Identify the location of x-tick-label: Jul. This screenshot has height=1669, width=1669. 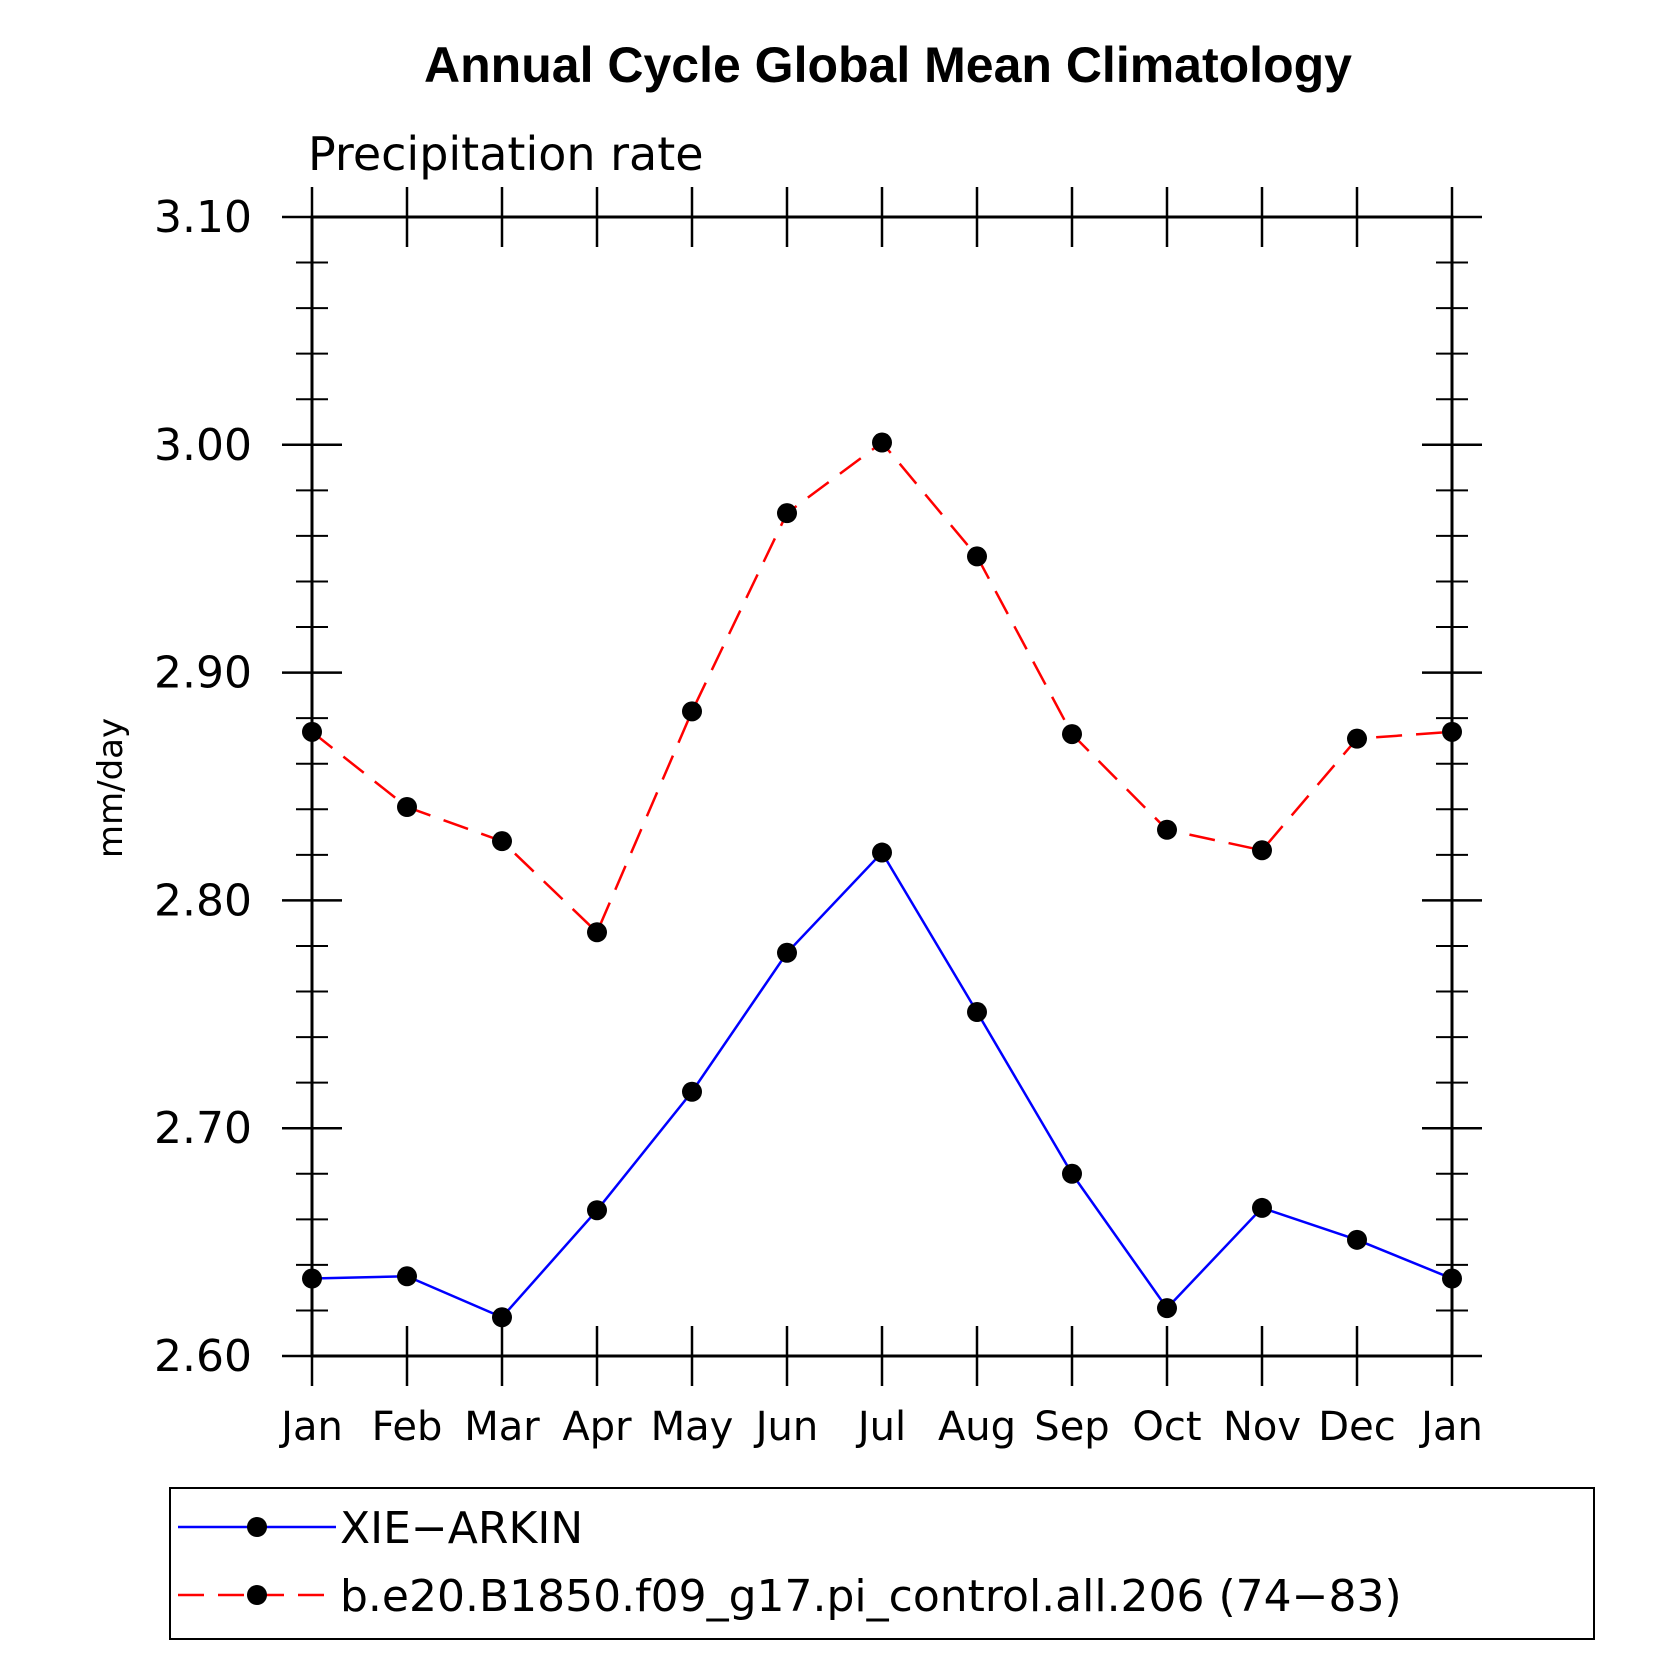
(880, 1427).